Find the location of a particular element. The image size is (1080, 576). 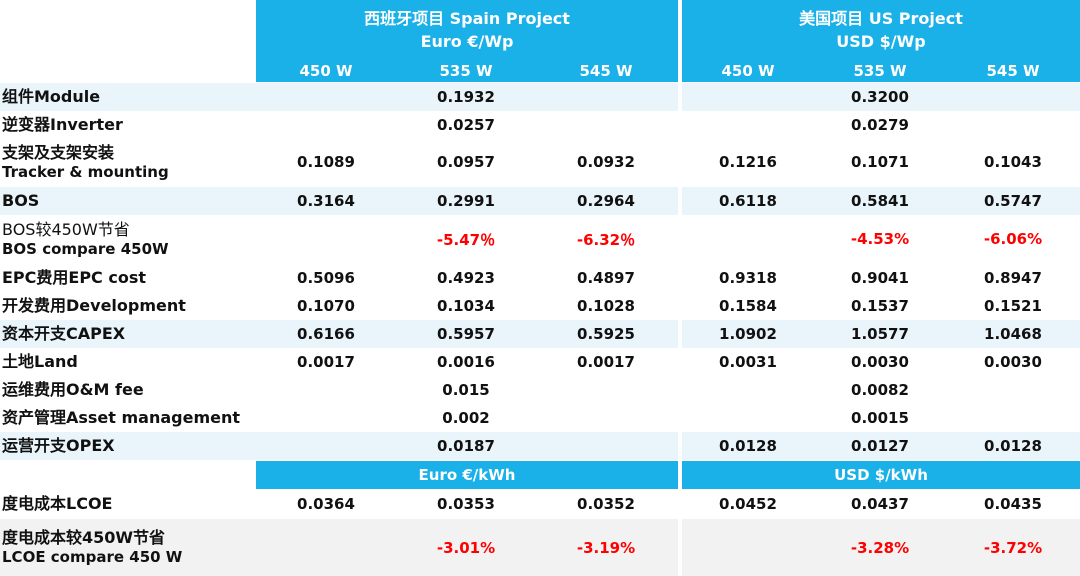

table-cell: -4.53% is located at coordinates (880, 239).